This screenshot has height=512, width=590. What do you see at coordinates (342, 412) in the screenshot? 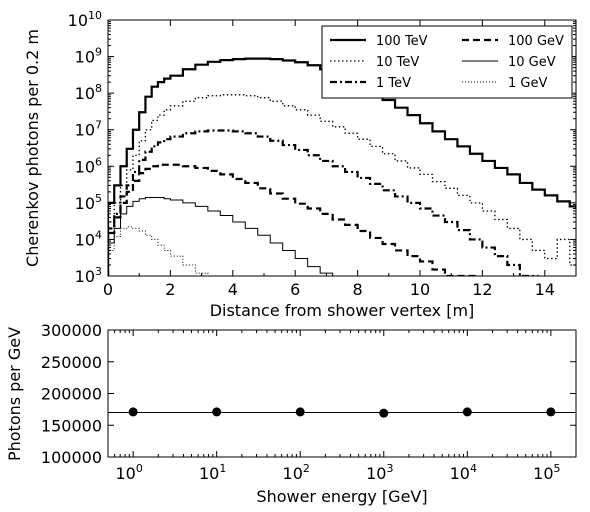
I see `bottom-points-group` at bounding box center [342, 412].